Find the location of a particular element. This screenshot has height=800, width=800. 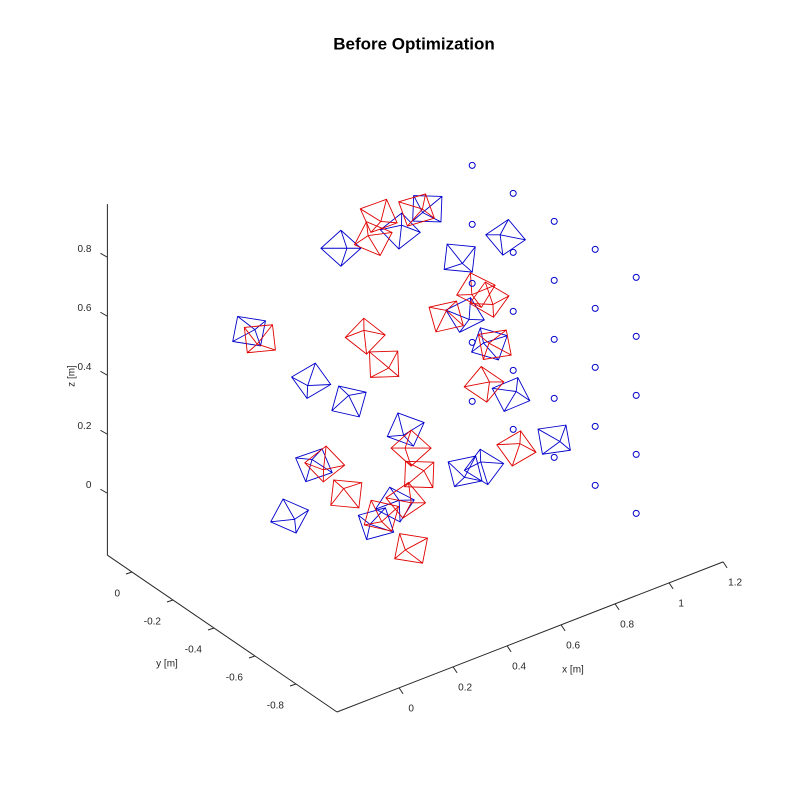

x-tick-label: 0.4 is located at coordinates (519, 666).